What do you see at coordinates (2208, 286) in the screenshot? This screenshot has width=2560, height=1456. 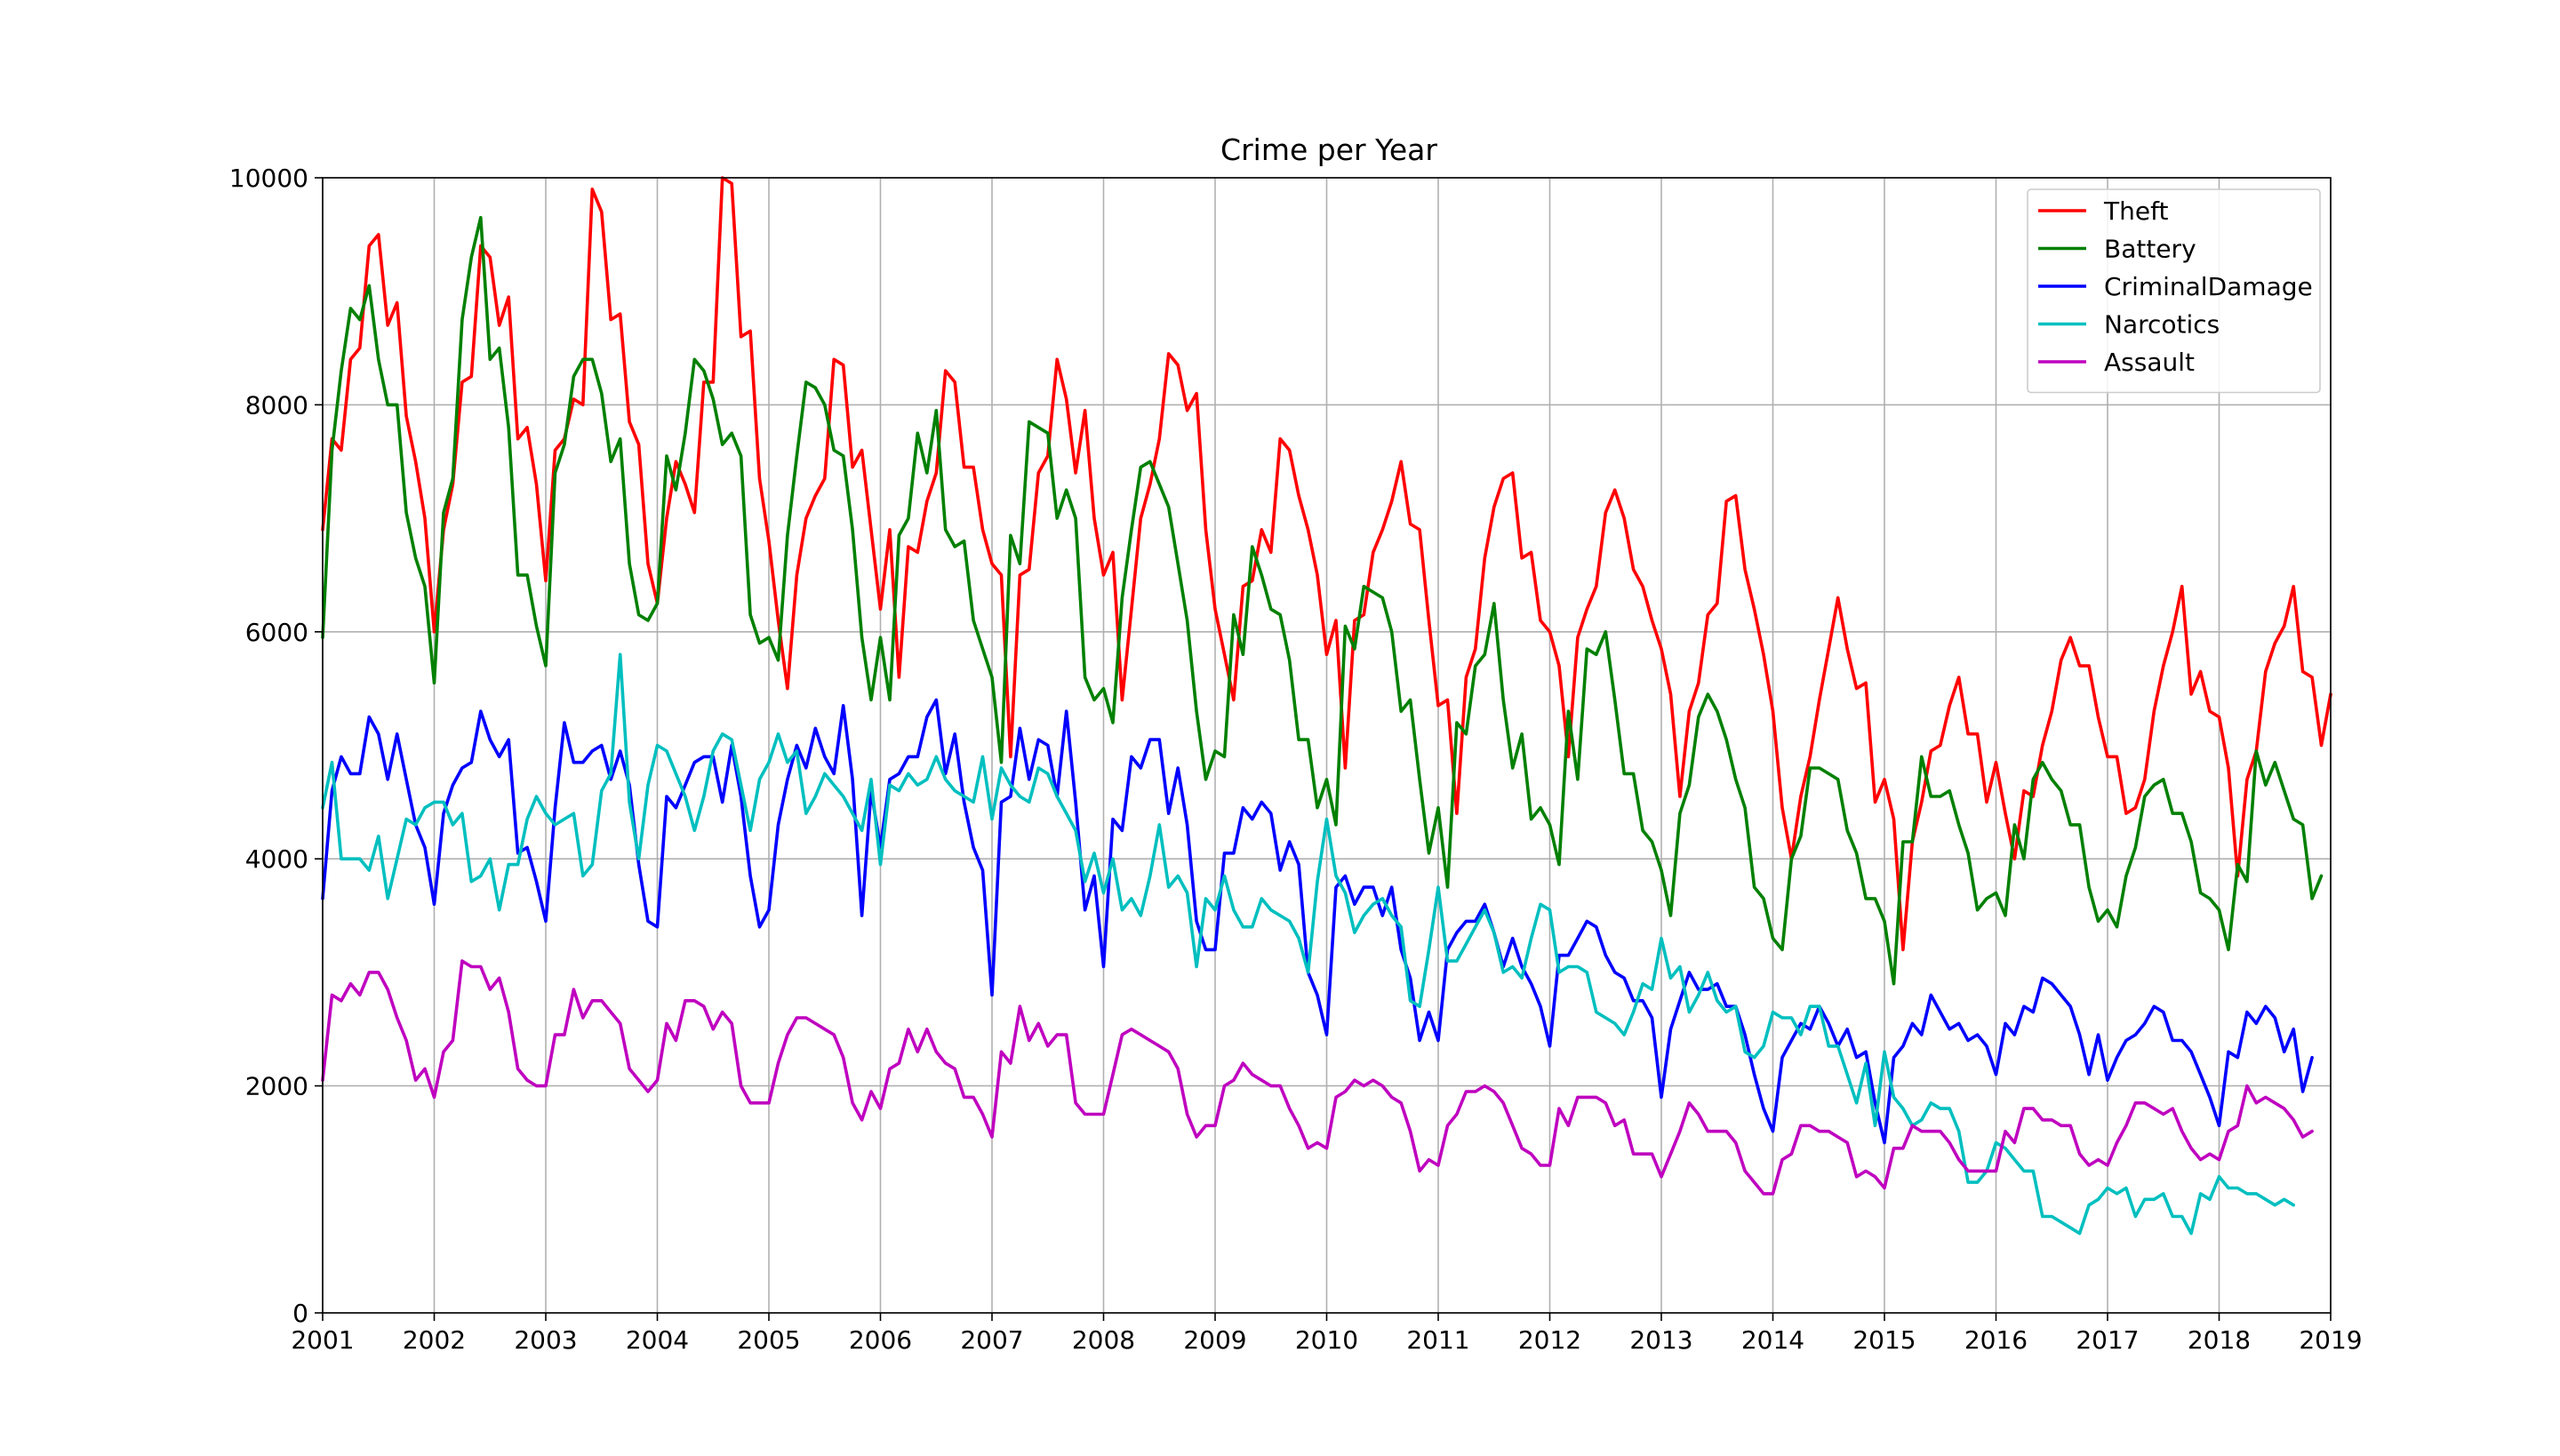 I see `legend-label-criminaldamage: CriminalDamage` at bounding box center [2208, 286].